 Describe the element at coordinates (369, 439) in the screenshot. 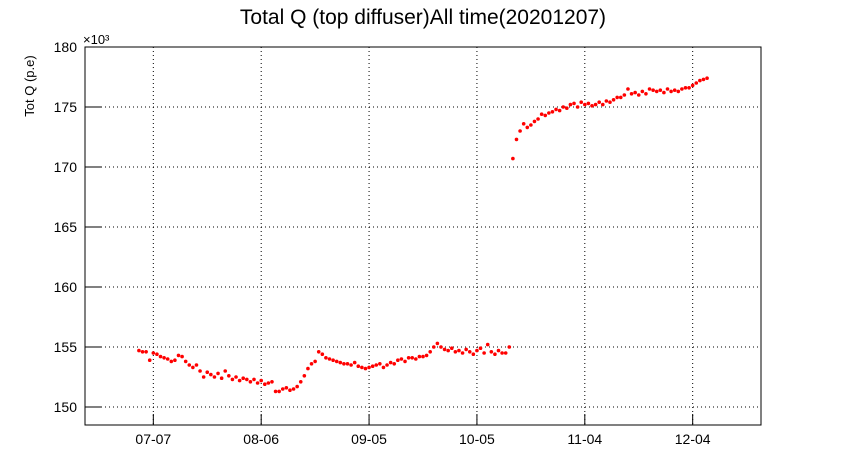

I see `x-tick-label: 09-05` at that location.